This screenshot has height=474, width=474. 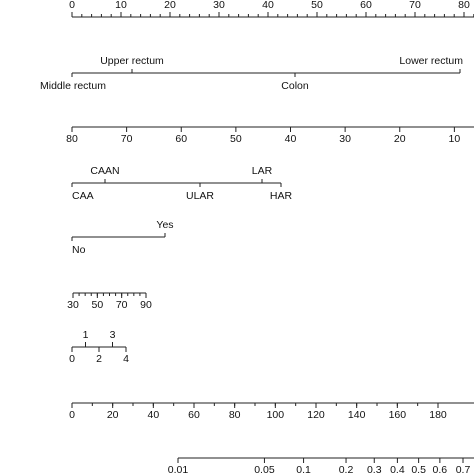 I want to click on tick-label: 1, so click(x=86, y=335).